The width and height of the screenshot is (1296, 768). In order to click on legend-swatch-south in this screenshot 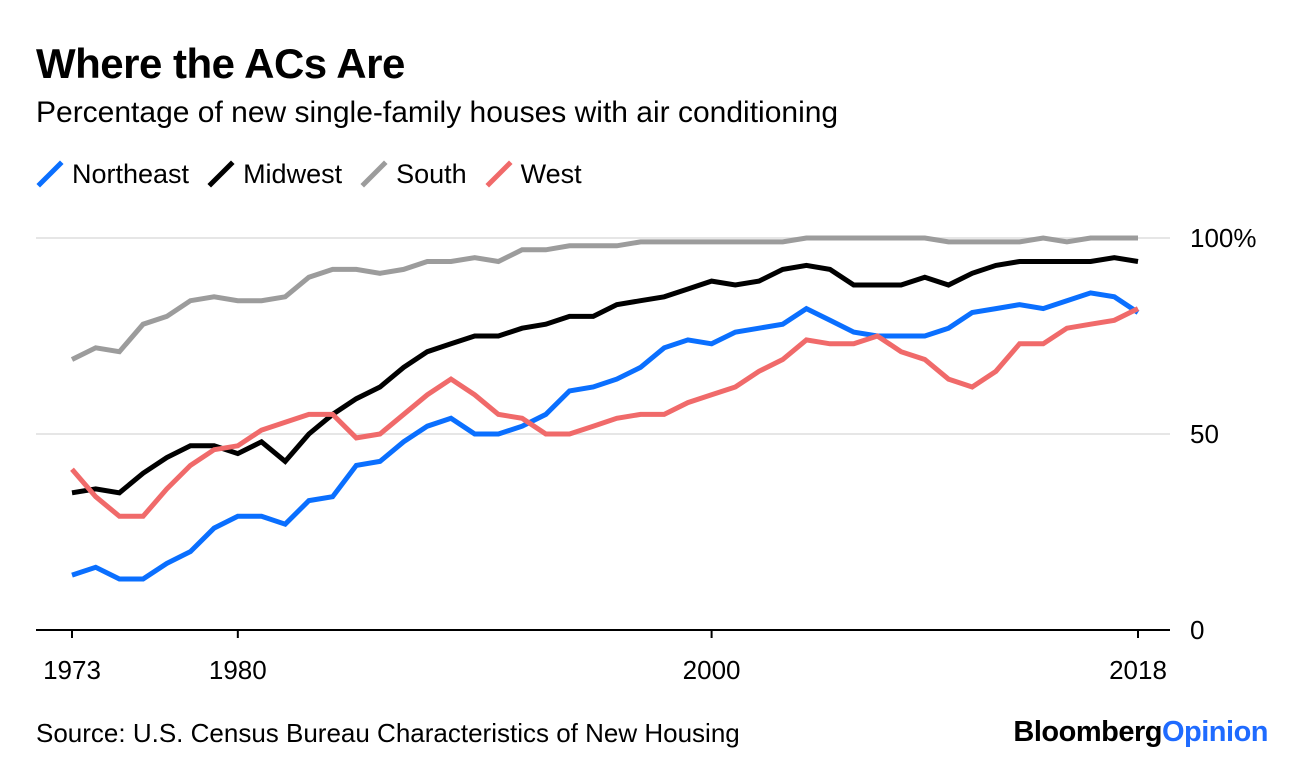, I will do `click(374, 174)`.